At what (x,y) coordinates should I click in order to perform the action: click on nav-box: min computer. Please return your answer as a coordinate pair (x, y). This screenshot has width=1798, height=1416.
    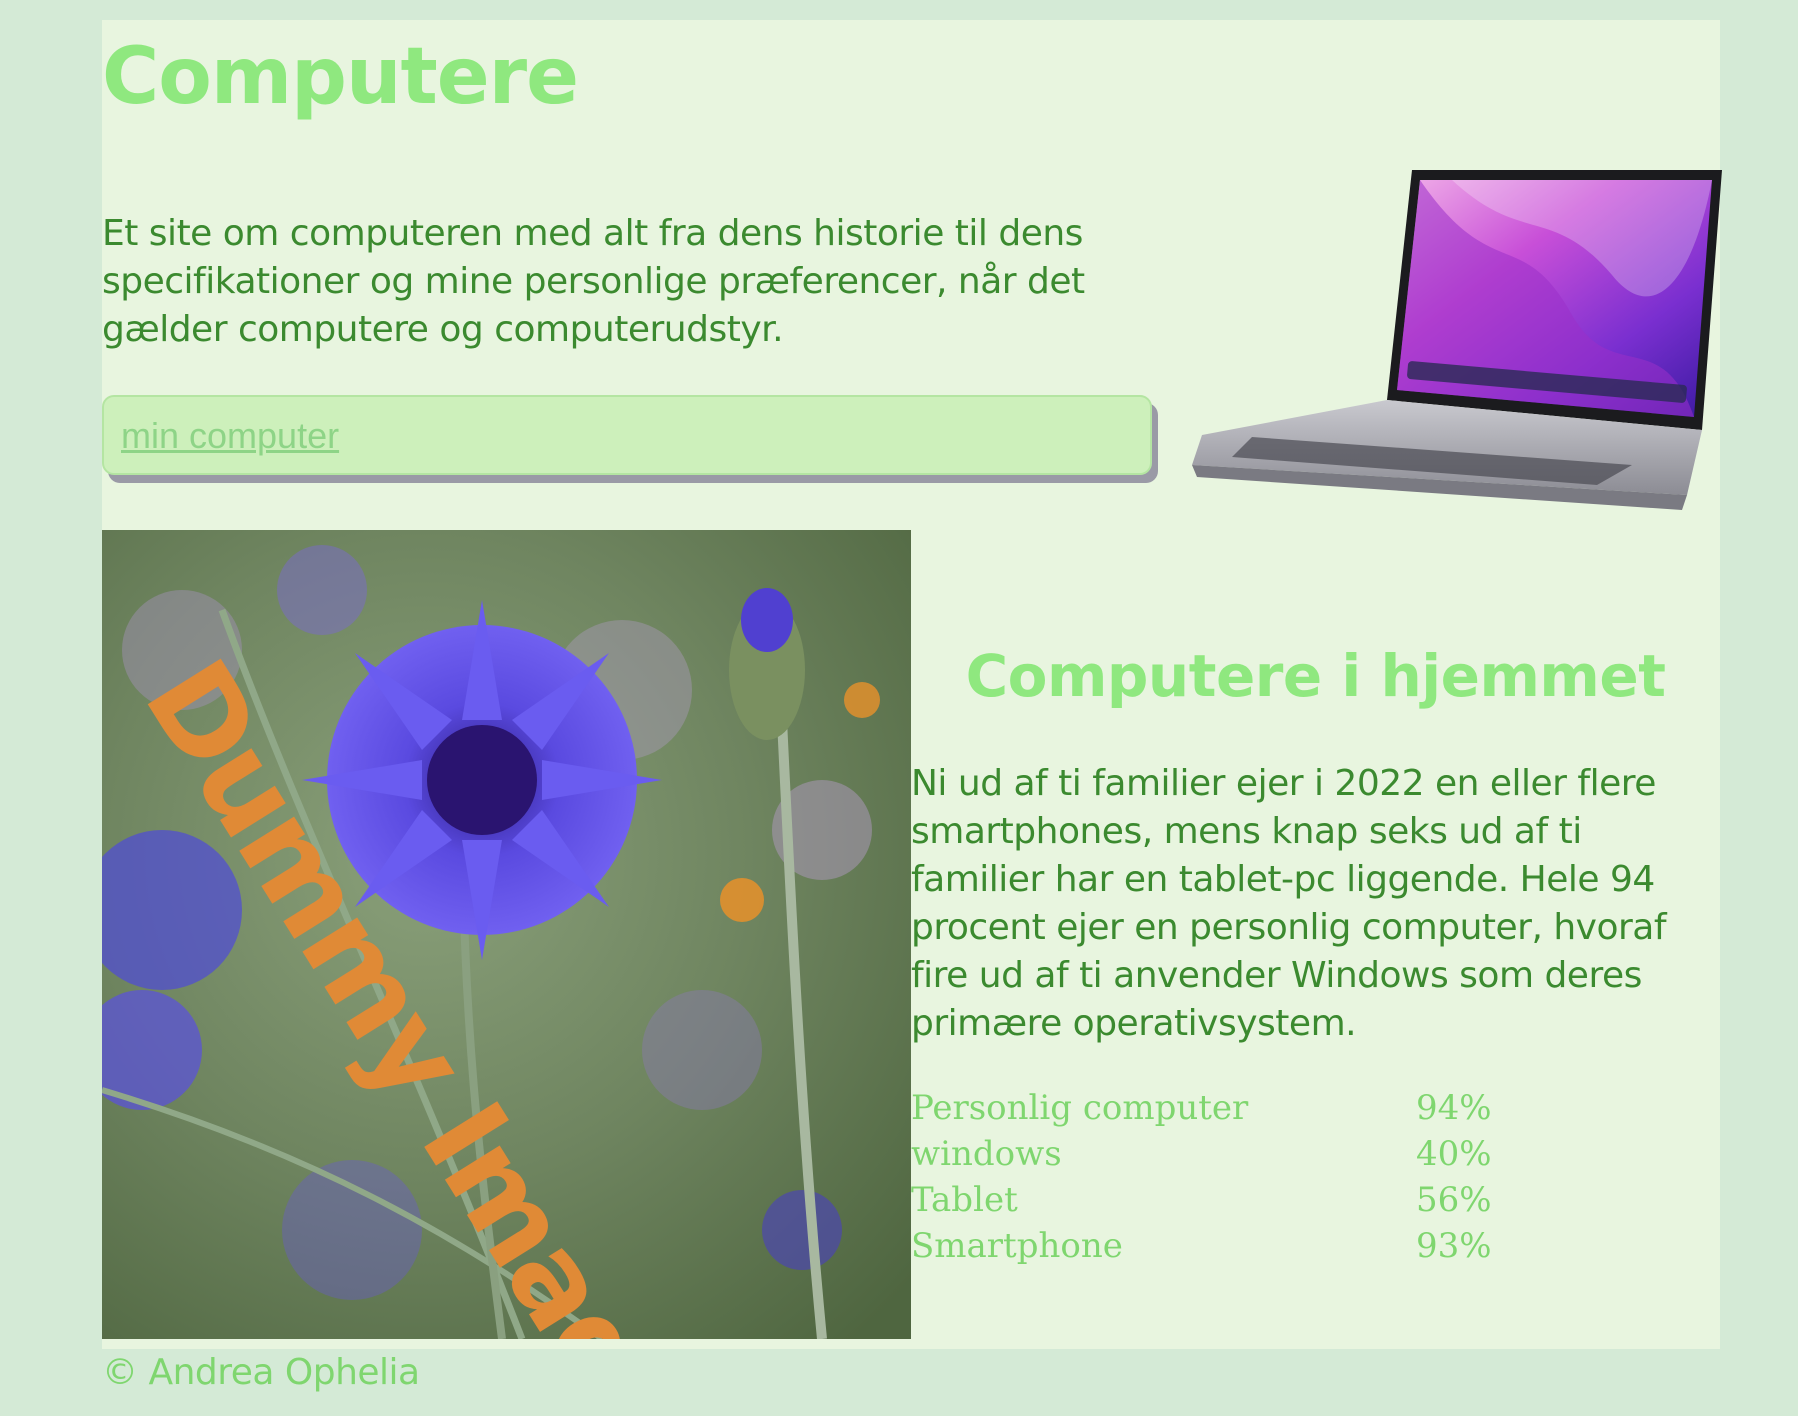
    Looking at the image, I should click on (627, 435).